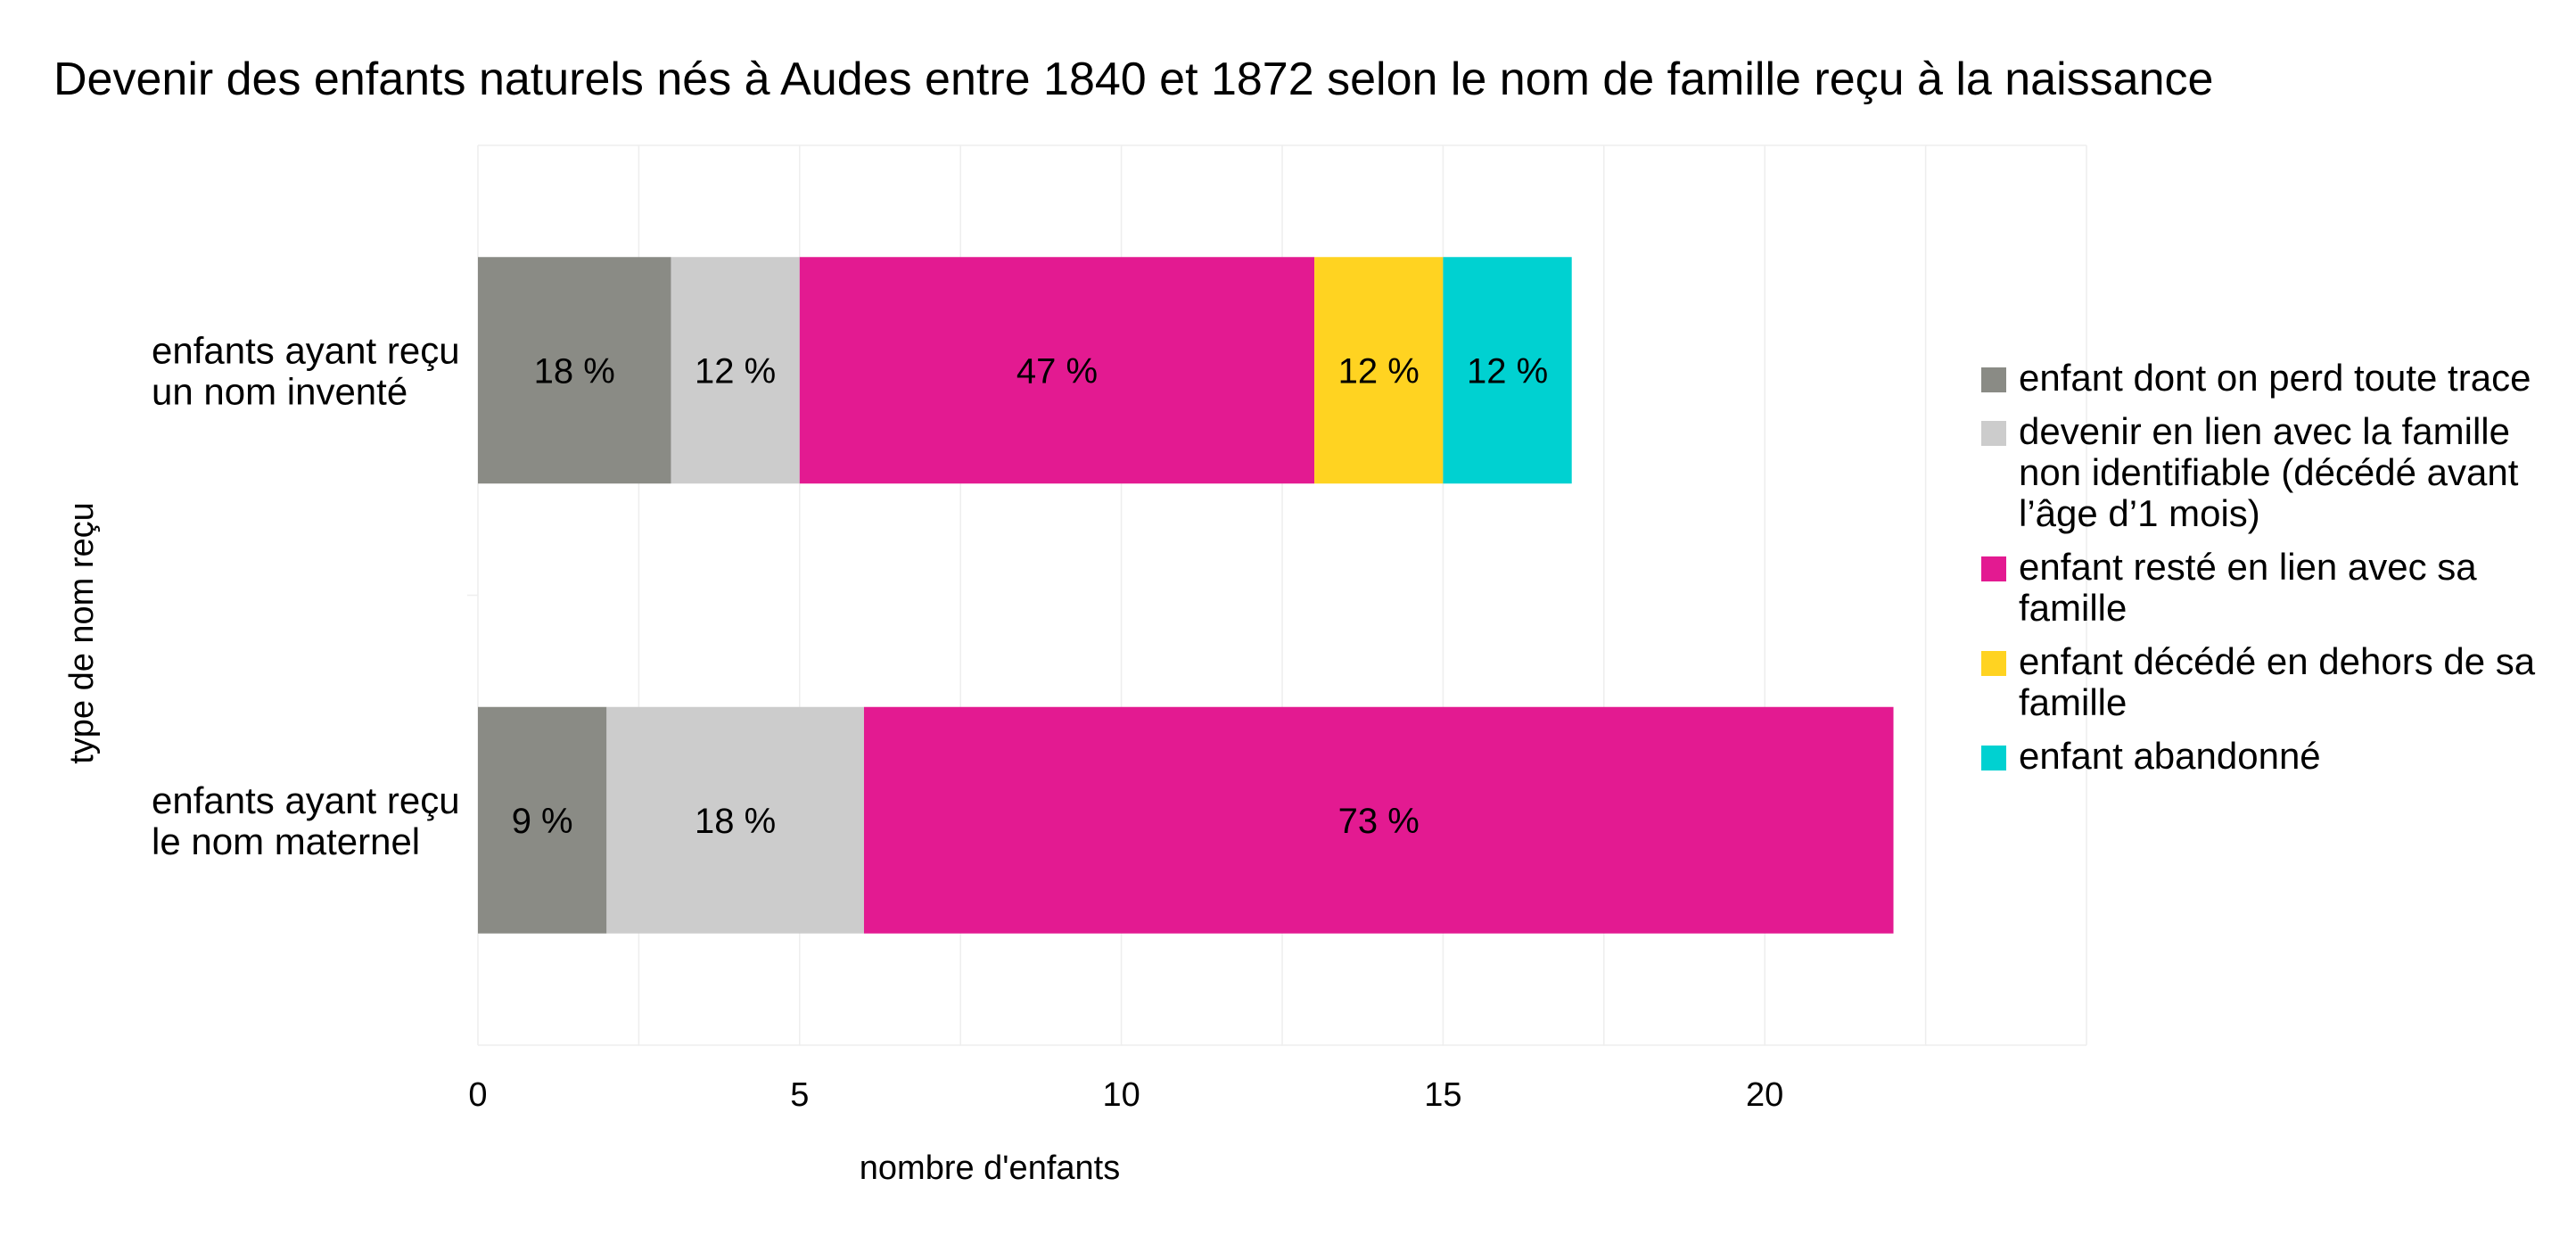  What do you see at coordinates (286, 841) in the screenshot?
I see `category-label-line: le nom maternel` at bounding box center [286, 841].